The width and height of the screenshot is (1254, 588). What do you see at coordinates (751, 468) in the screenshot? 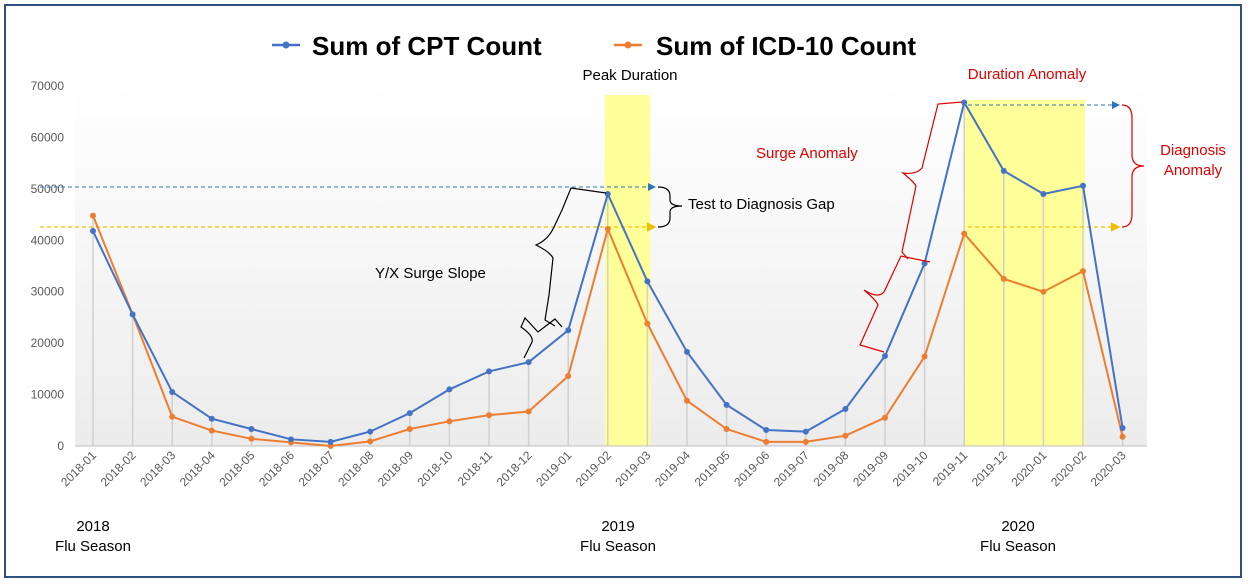
I see `x-tick-label: 2019-06` at bounding box center [751, 468].